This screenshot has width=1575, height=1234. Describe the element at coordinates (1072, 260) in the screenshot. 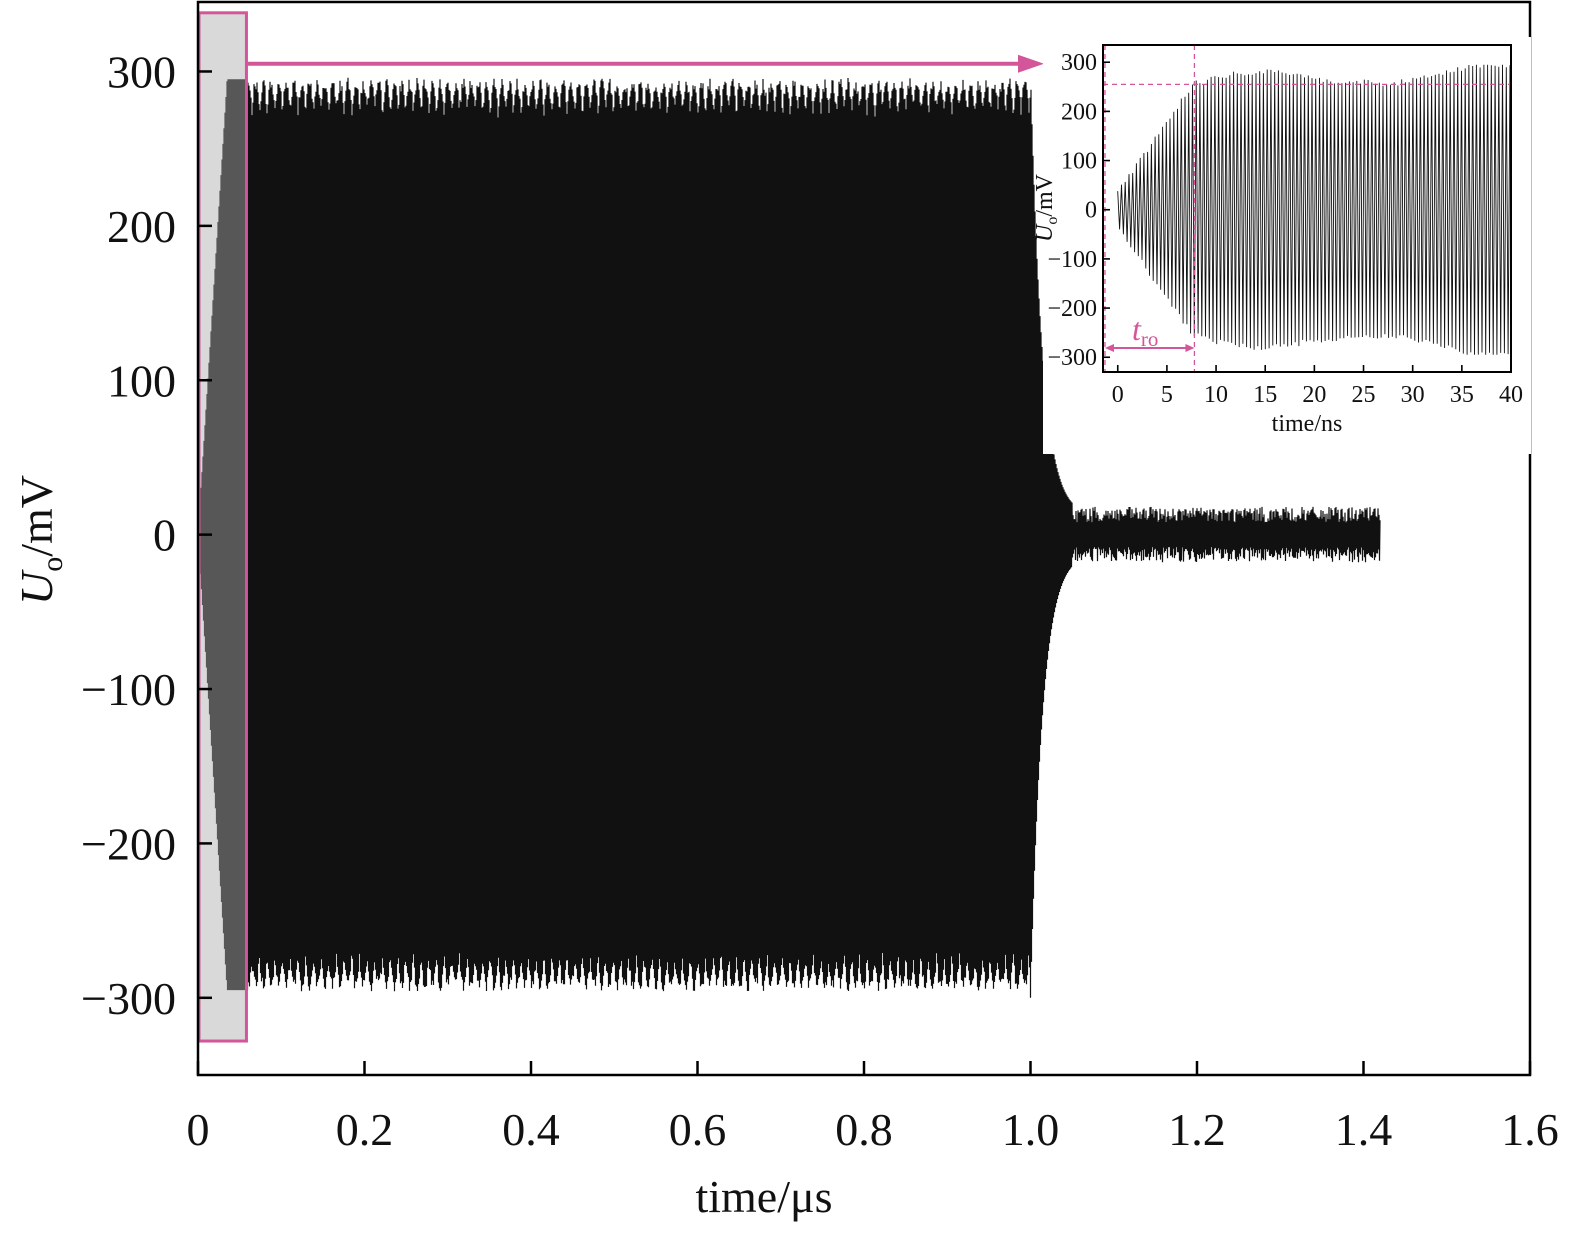

I see `inset-y-tick-label: −100` at that location.